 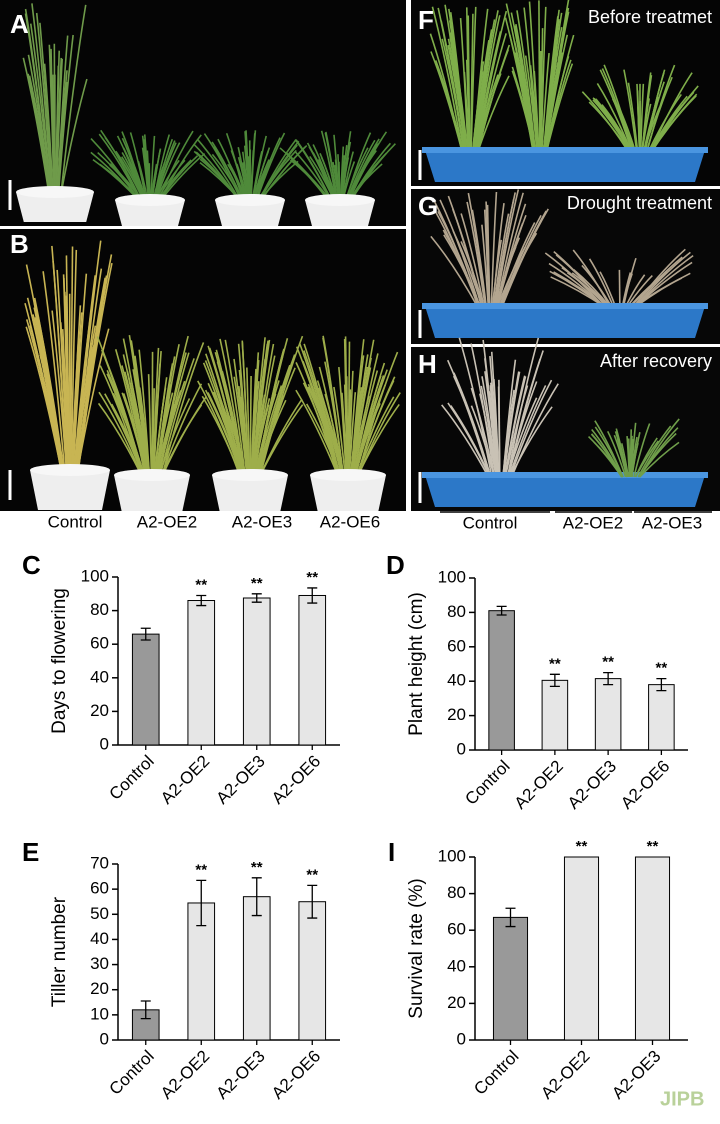 What do you see at coordinates (456, 714) in the screenshot?
I see `y-tick-label: 20` at bounding box center [456, 714].